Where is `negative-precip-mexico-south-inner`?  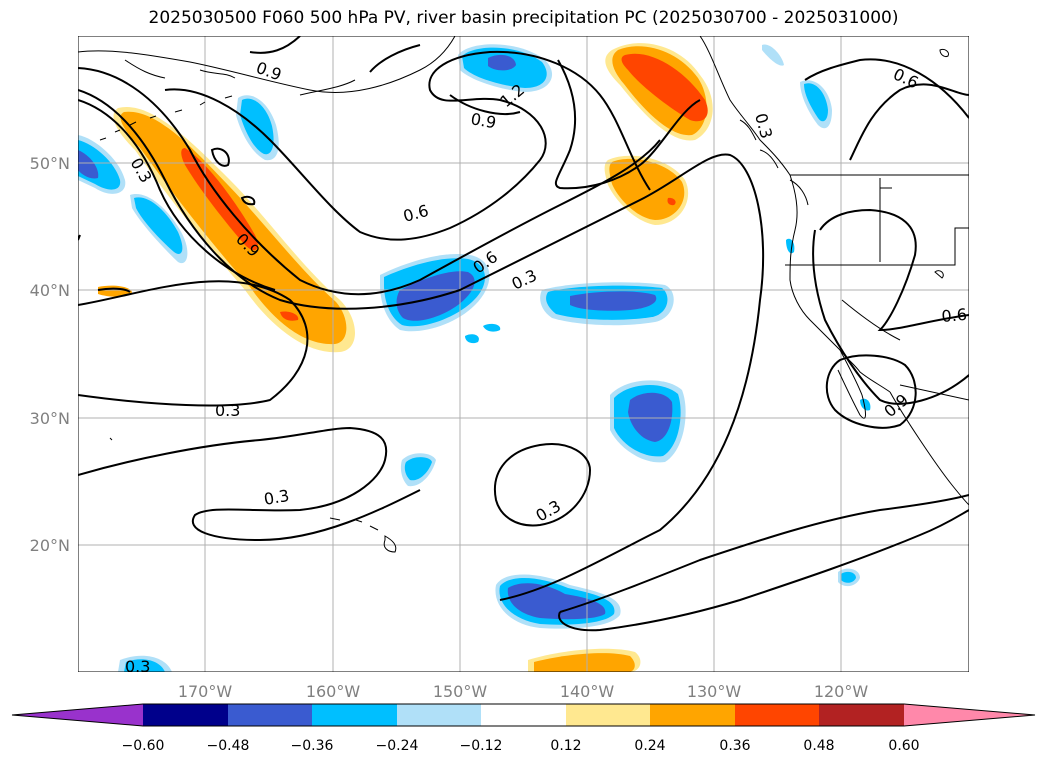
negative-precip-mexico-south-inner is located at coordinates (848, 577).